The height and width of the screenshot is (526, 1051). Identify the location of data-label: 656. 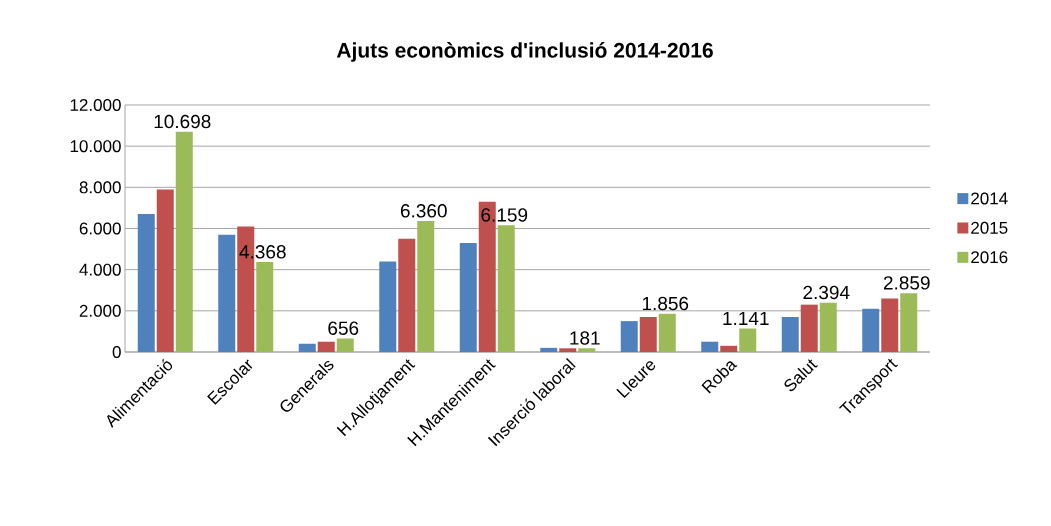
(343, 328).